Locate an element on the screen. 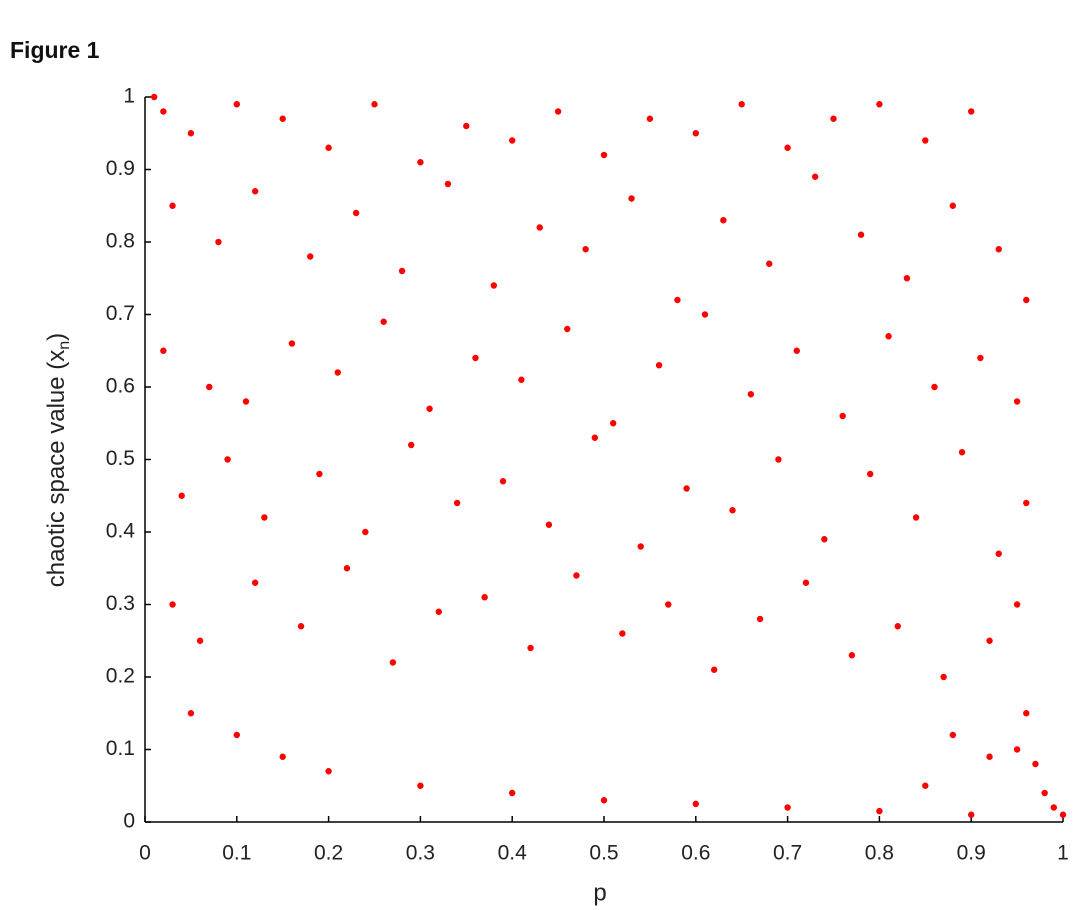 The image size is (1092, 910). y-tick-label: 0.8 is located at coordinates (120, 241).